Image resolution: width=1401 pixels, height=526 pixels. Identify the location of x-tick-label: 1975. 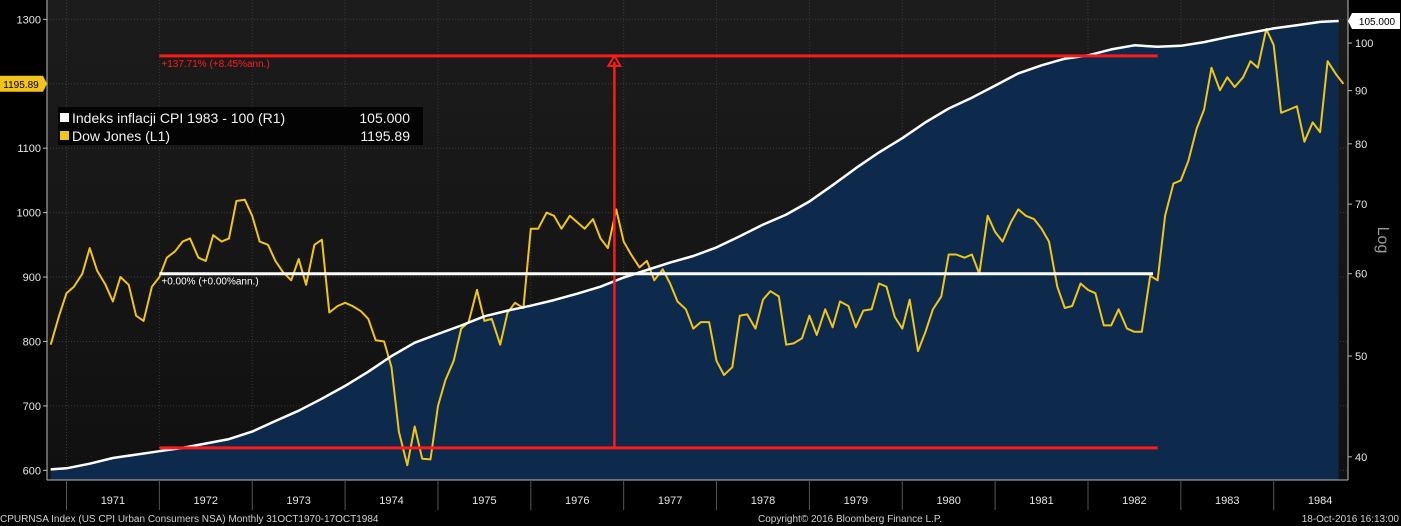
(484, 501).